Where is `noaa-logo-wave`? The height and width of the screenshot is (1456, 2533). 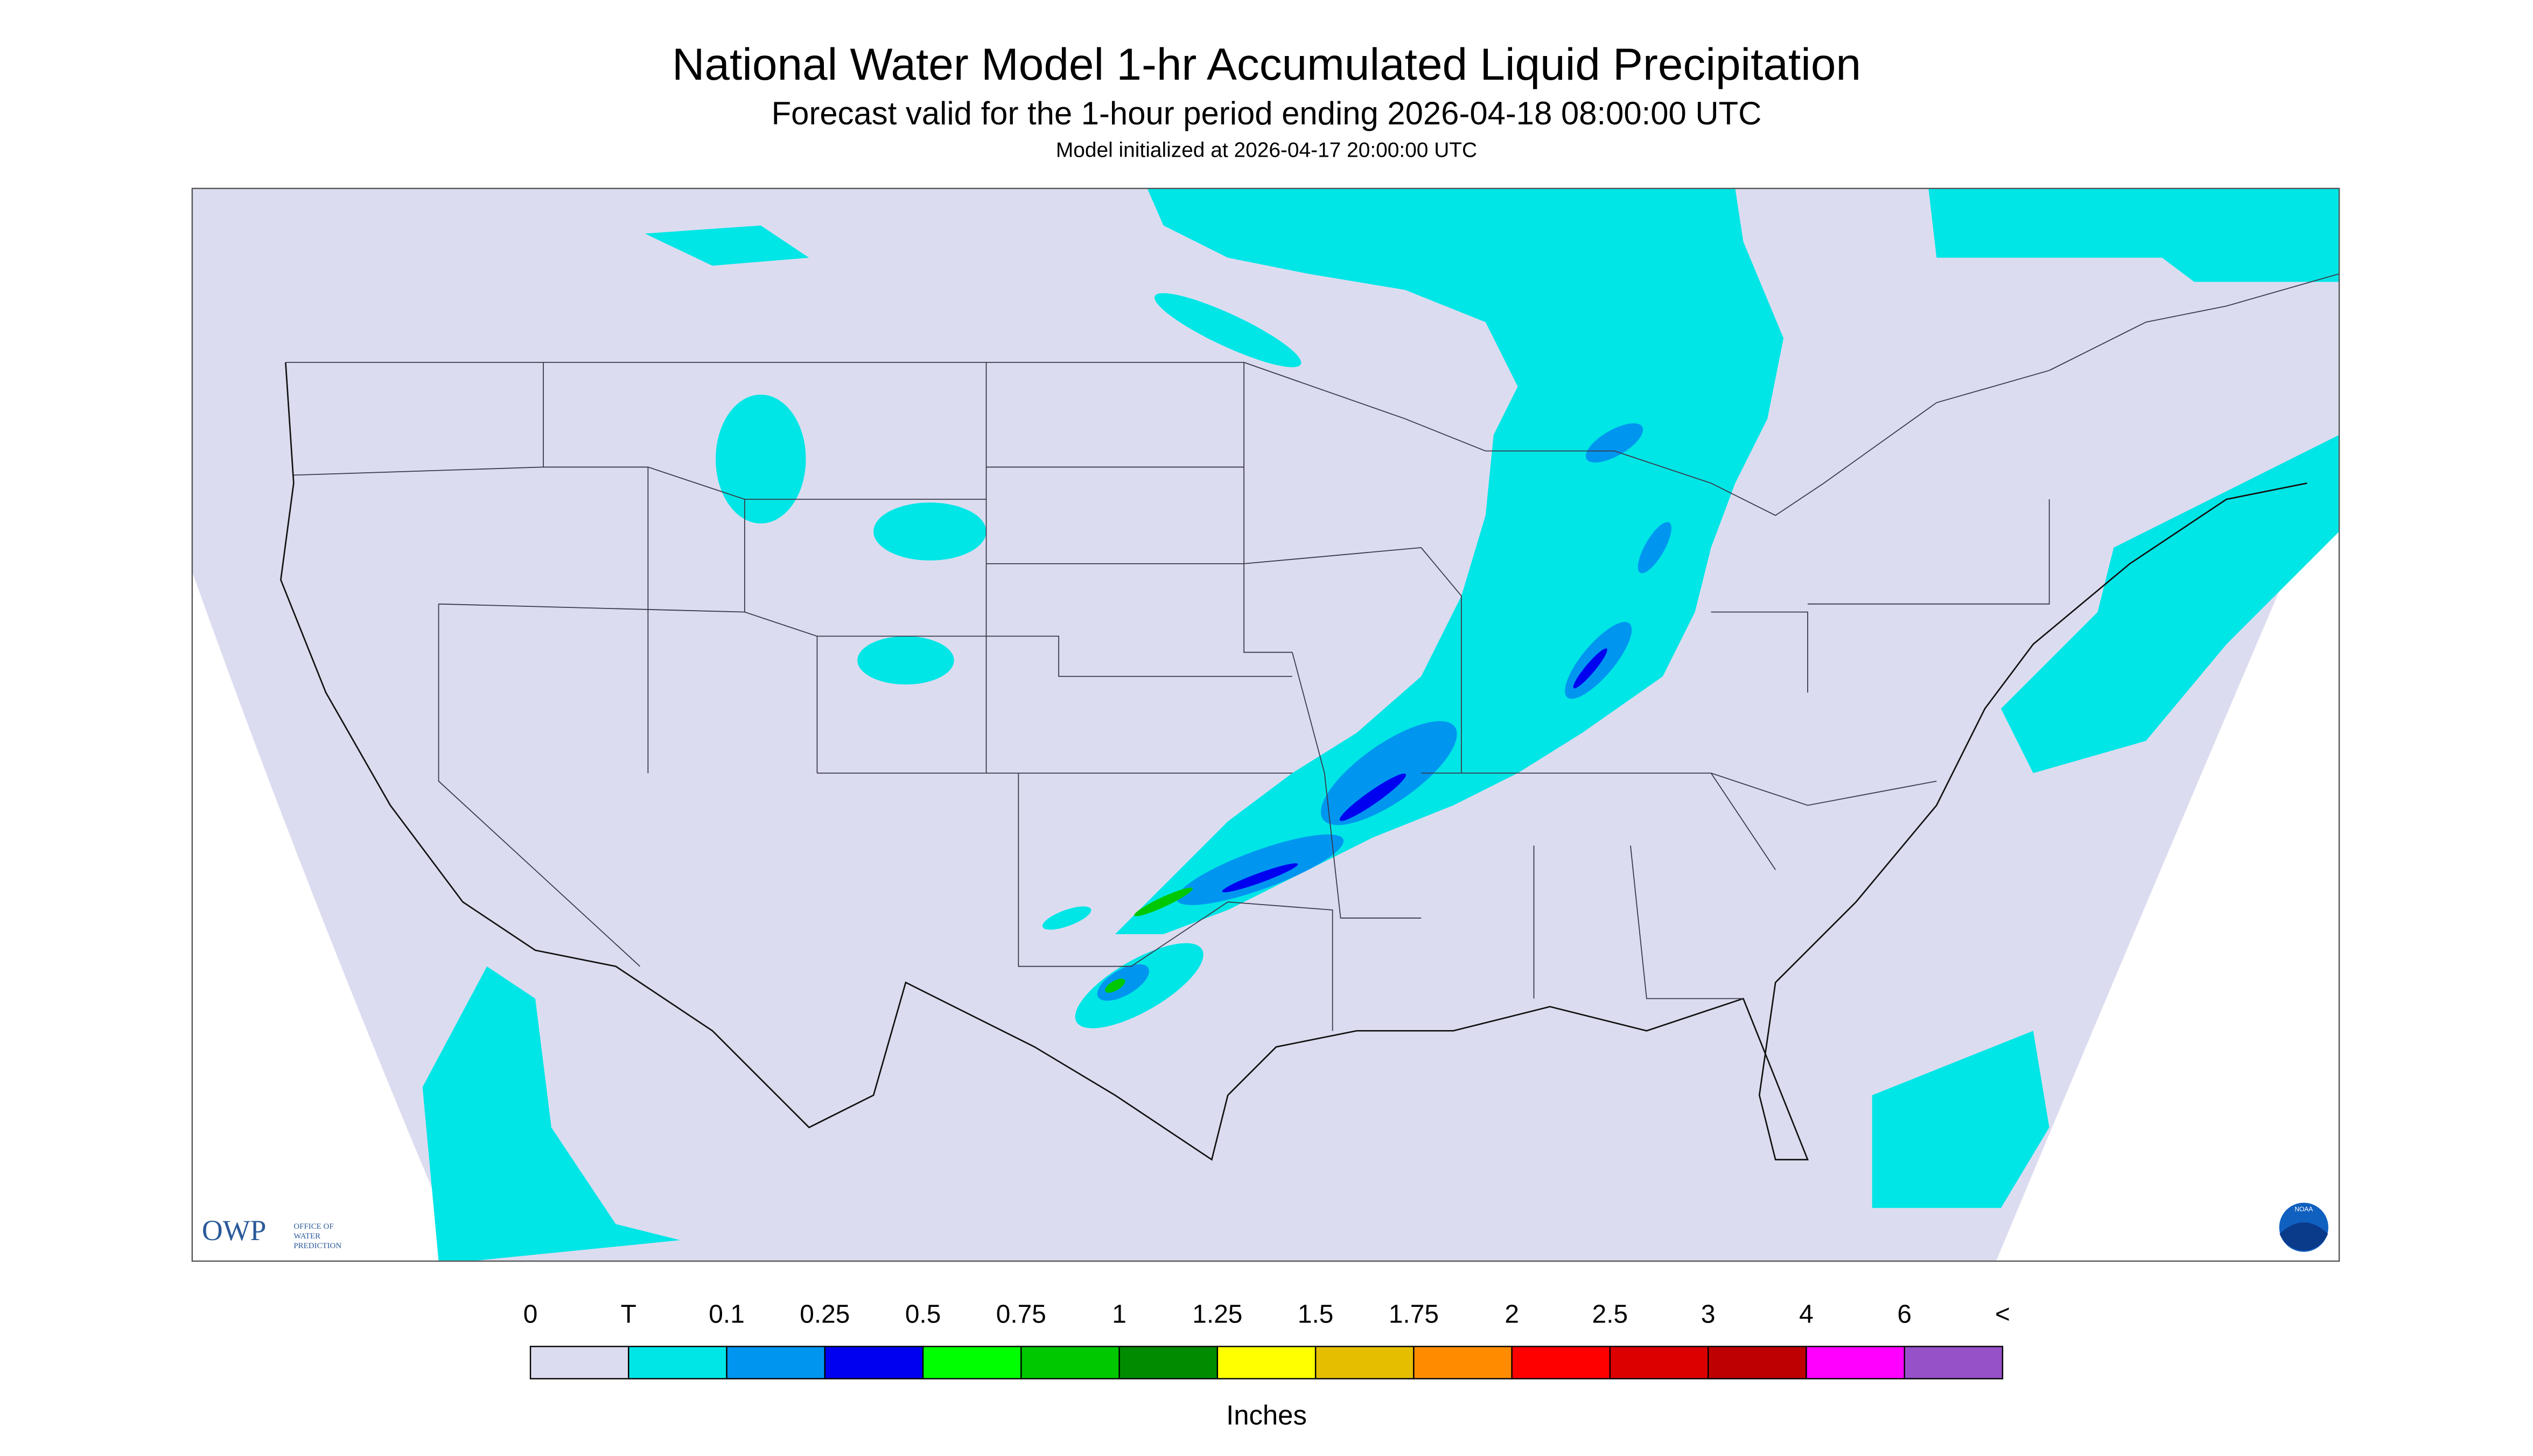 noaa-logo-wave is located at coordinates (2303, 1236).